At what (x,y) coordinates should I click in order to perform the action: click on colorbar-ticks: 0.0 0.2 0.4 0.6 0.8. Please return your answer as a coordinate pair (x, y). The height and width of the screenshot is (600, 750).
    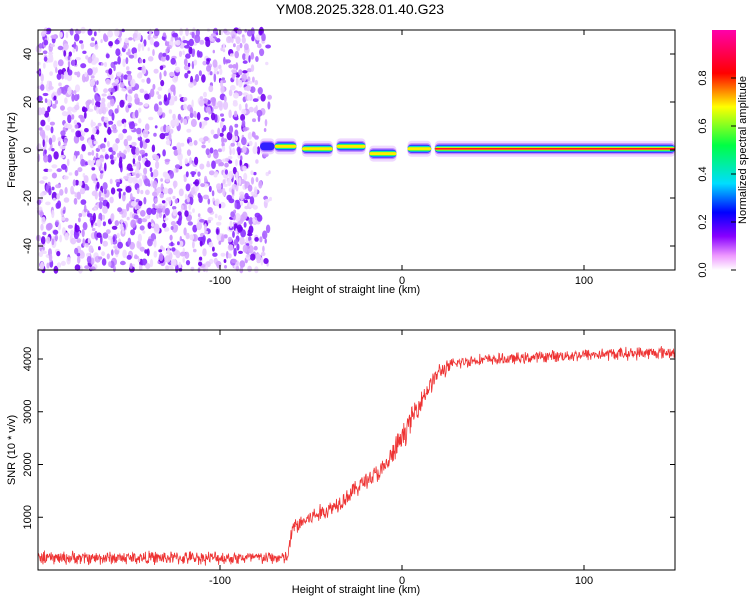
    Looking at the image, I should click on (716, 174).